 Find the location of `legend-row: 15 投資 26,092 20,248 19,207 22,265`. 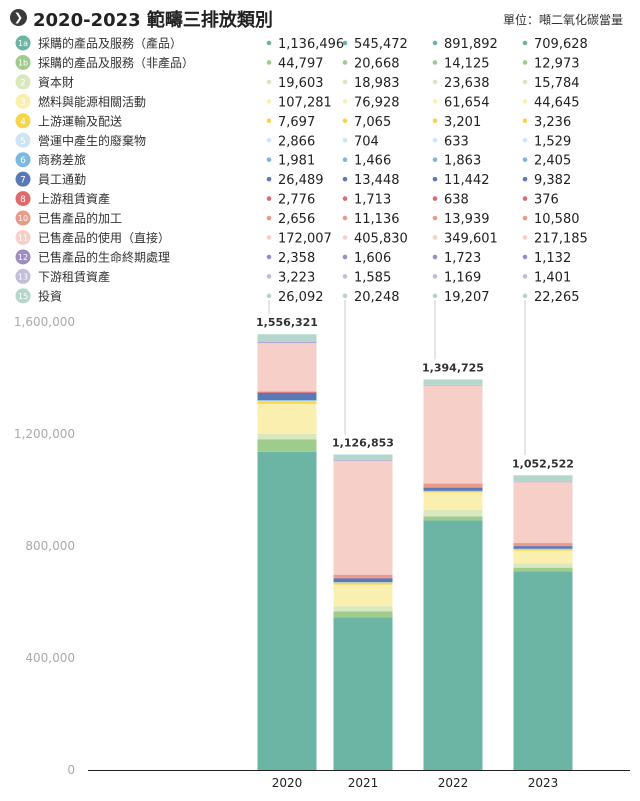

legend-row: 15 投資 26,092 20,248 19,207 22,265 is located at coordinates (297, 296).